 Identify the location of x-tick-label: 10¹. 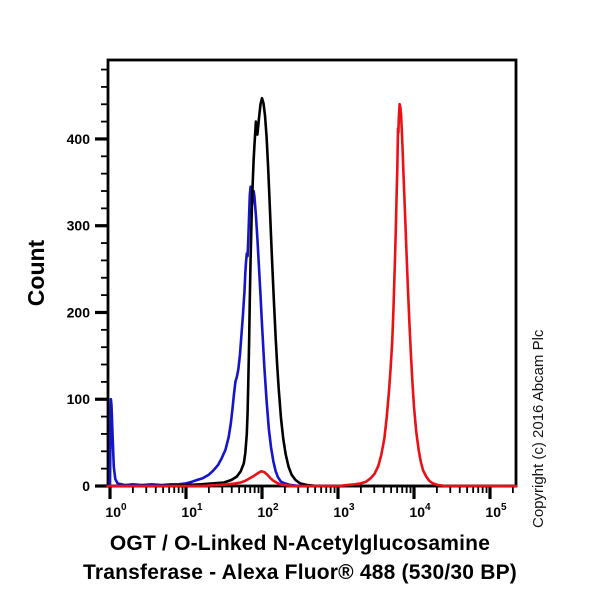
(192, 511).